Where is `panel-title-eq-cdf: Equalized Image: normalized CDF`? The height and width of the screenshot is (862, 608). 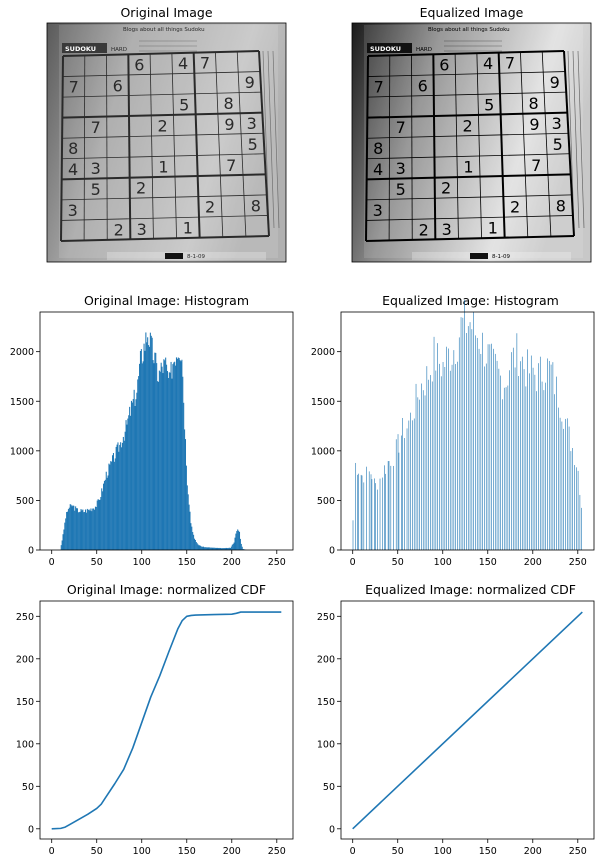 panel-title-eq-cdf: Equalized Image: normalized CDF is located at coordinates (470, 589).